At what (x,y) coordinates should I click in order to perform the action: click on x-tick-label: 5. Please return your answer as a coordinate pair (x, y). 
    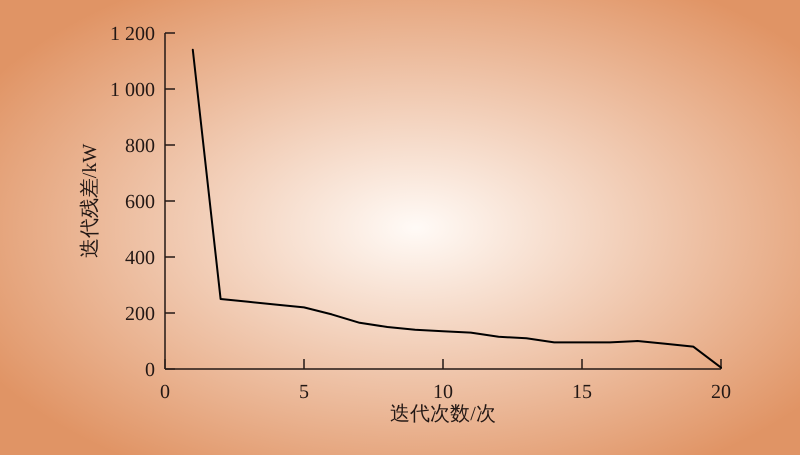
    Looking at the image, I should click on (304, 392).